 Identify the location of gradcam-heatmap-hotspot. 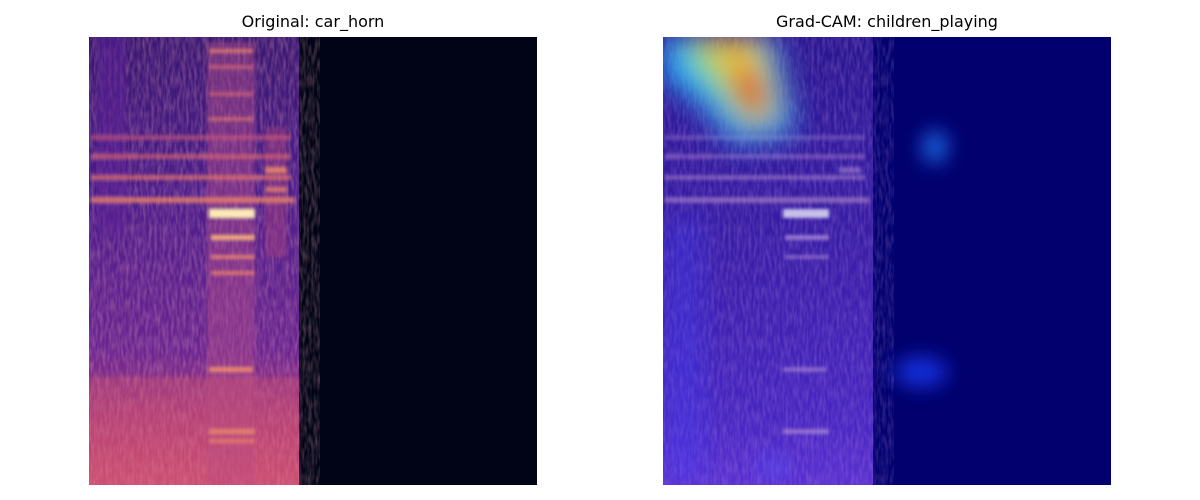
(728, 89).